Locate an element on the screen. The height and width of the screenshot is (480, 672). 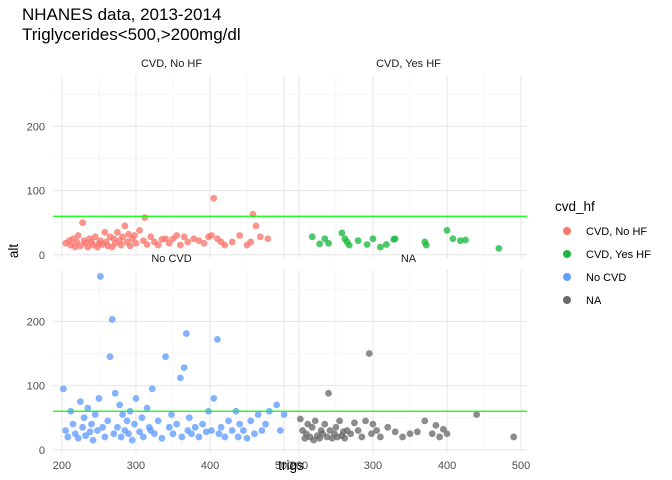
legend-key-cvd-no-hf is located at coordinates (567, 231).